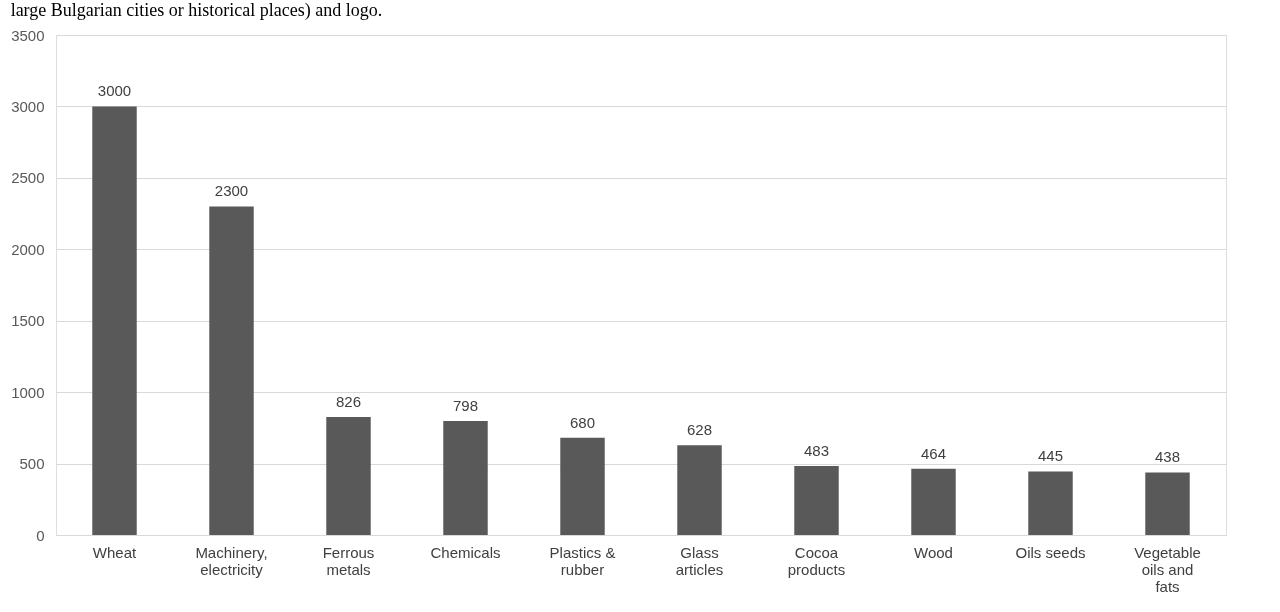  I want to click on x-tick-label: Cocoa products, so click(816, 560).